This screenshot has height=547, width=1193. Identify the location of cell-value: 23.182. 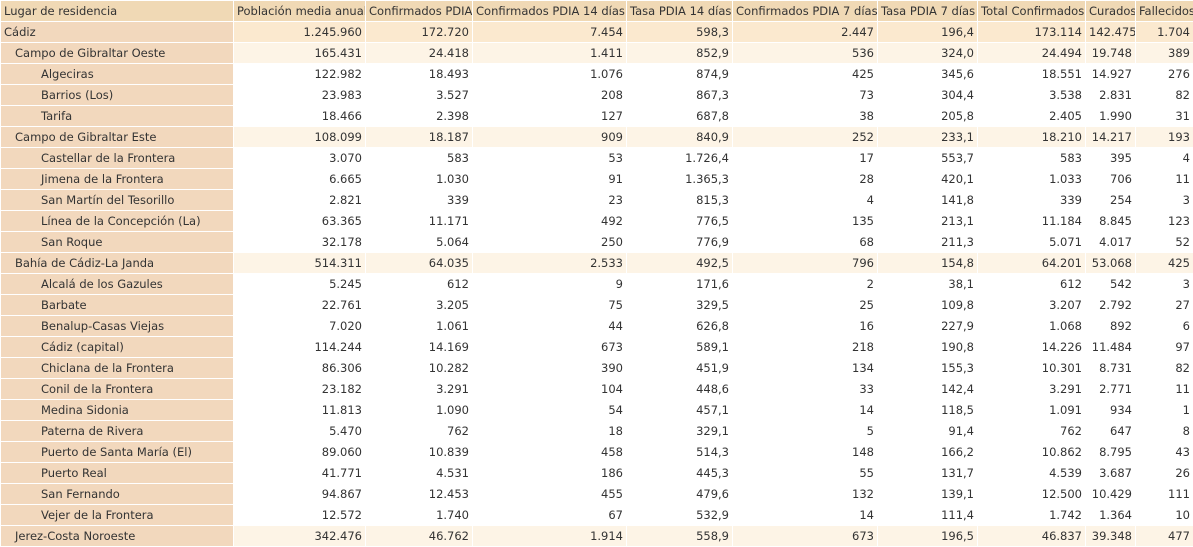
(300, 389).